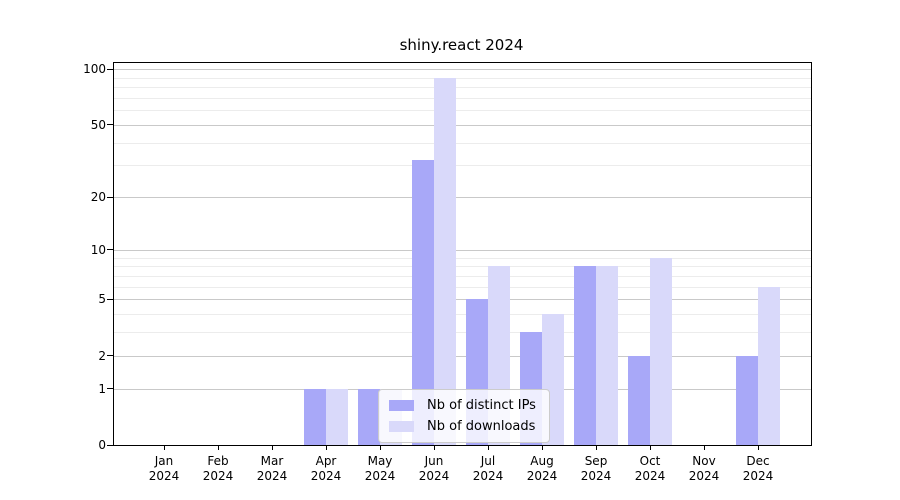 Image resolution: width=900 pixels, height=500 pixels. What do you see at coordinates (98, 197) in the screenshot?
I see `y-tick-label-20: 20` at bounding box center [98, 197].